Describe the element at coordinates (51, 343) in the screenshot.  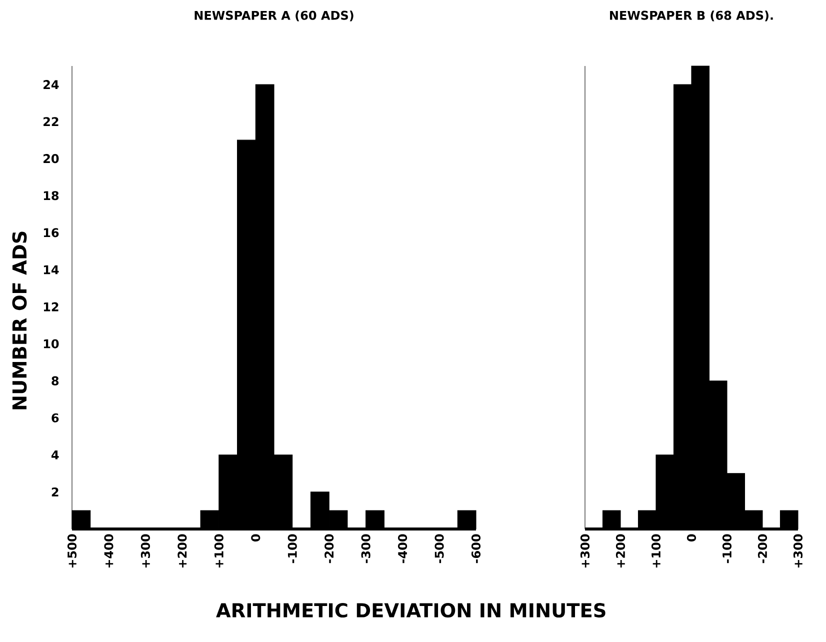
I see `y-tick-label: 10` at that location.